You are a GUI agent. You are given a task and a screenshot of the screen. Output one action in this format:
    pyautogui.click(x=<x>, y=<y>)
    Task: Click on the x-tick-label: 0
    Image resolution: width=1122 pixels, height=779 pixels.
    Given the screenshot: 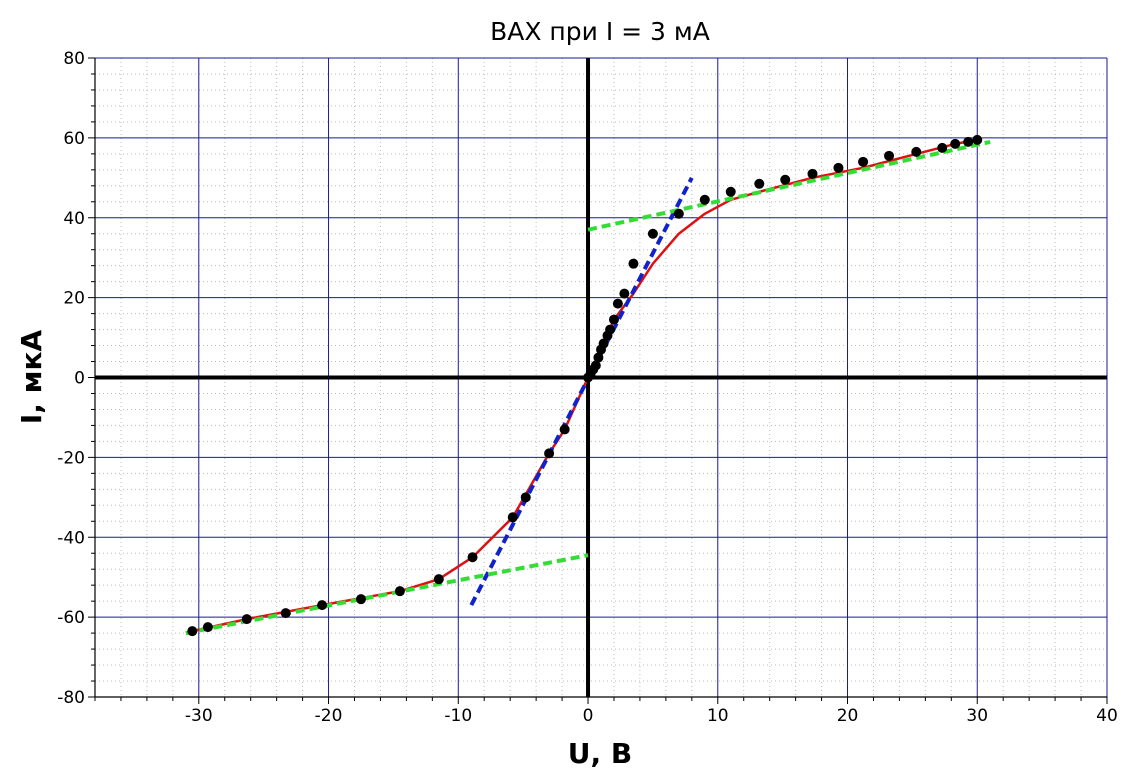 What is the action you would take?
    pyautogui.click(x=588, y=716)
    